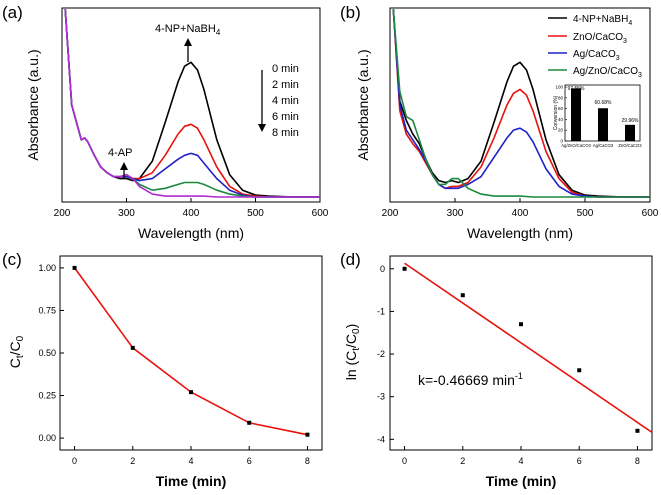  What do you see at coordinates (559, 87) in the screenshot?
I see `inset-ytick-label-5: 100` at bounding box center [559, 87].